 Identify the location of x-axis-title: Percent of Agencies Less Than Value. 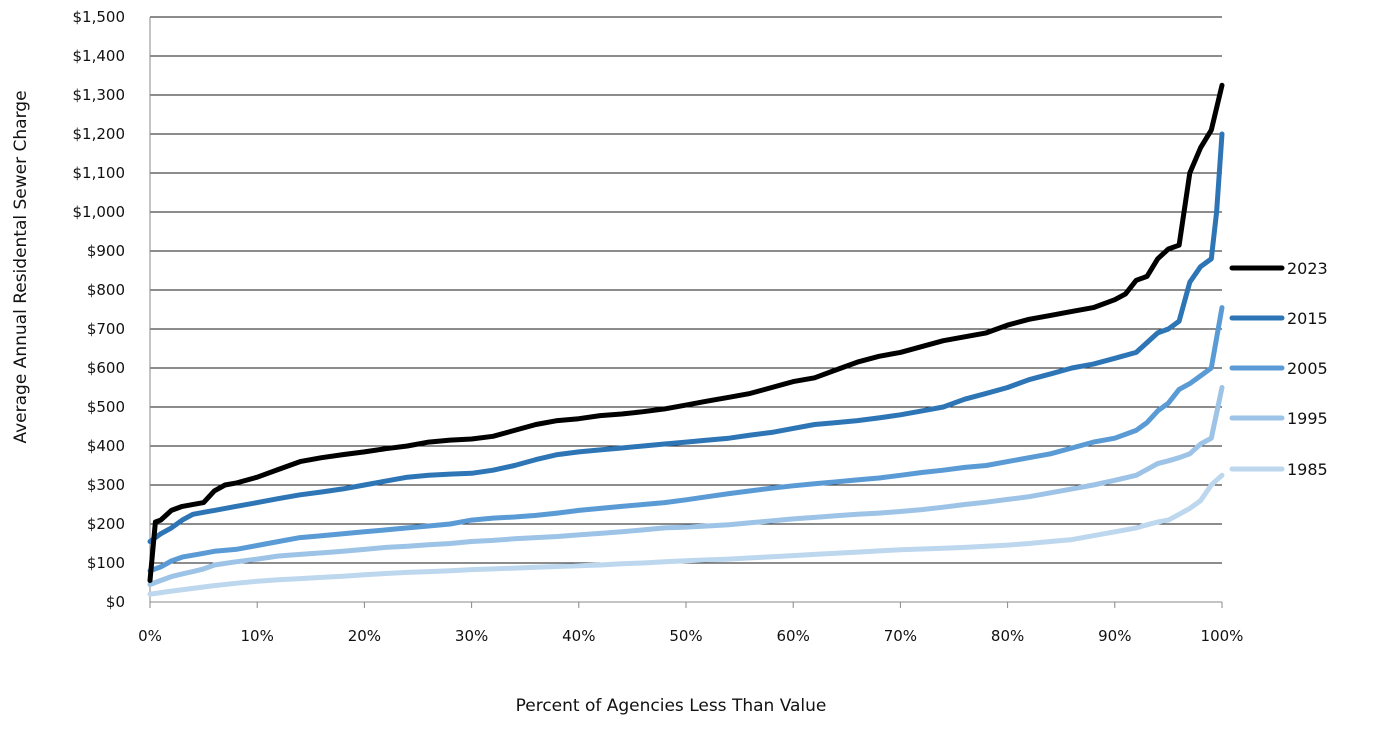
(671, 706).